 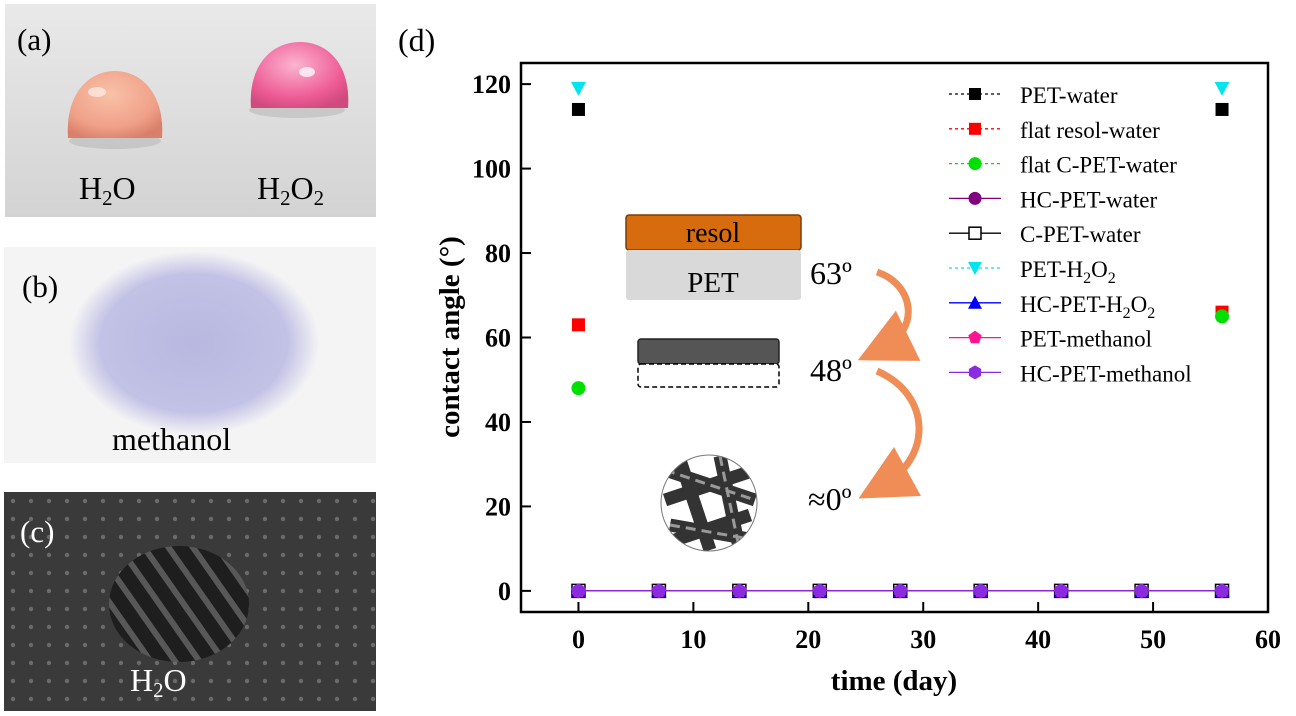 I want to click on photo-panel-b: (b) methanol, so click(x=190, y=355).